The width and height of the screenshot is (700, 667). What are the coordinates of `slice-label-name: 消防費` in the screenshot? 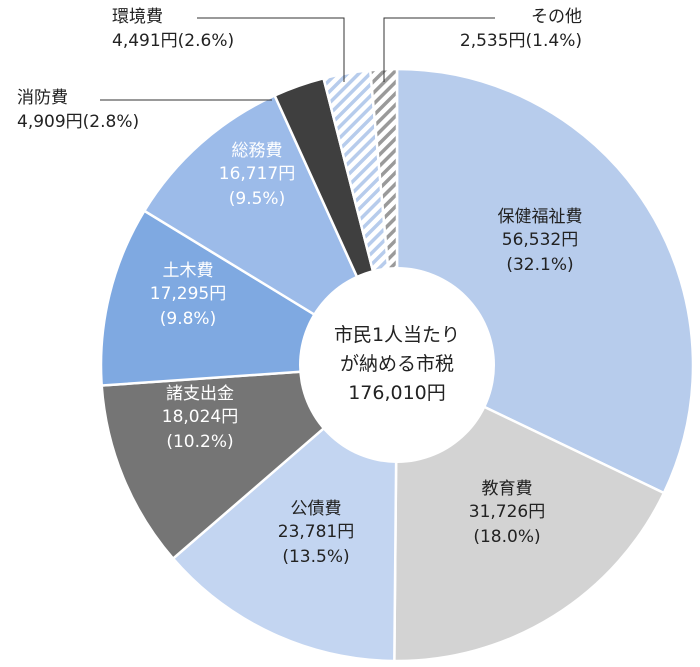 It's located at (42, 98).